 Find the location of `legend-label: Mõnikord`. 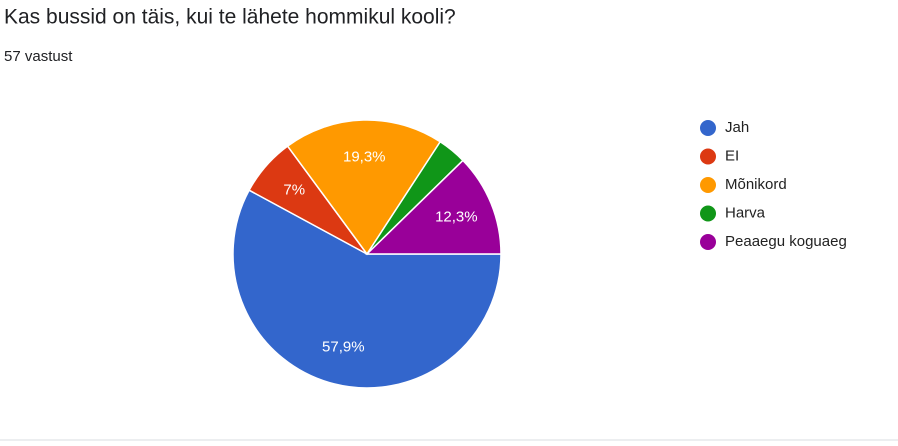

legend-label: Mõnikord is located at coordinates (756, 184).